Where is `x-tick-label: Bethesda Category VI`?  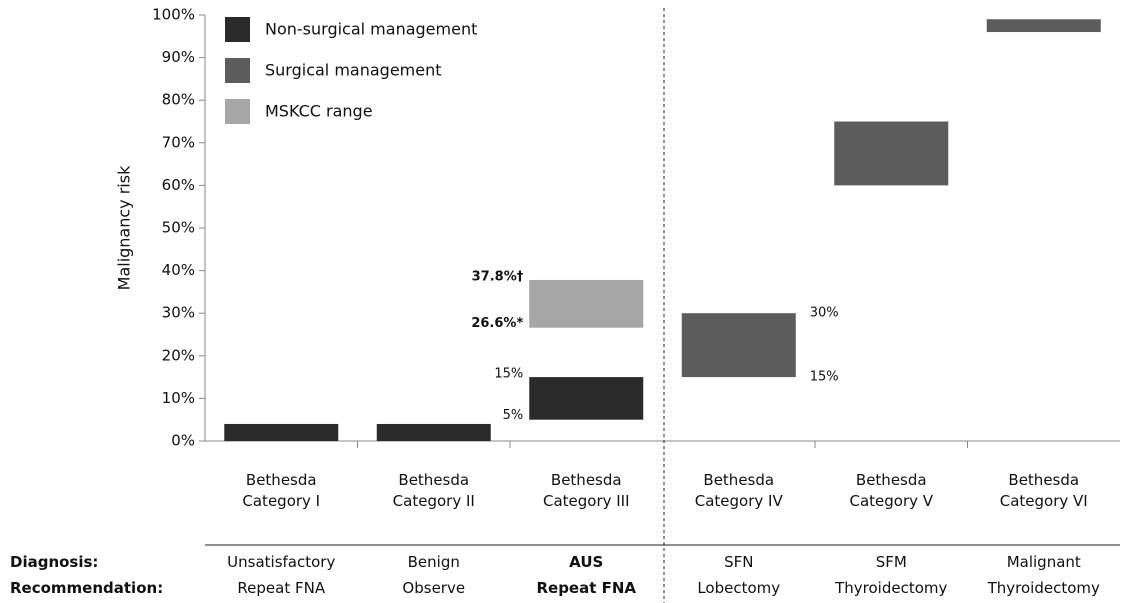 x-tick-label: Bethesda Category VI is located at coordinates (1043, 490).